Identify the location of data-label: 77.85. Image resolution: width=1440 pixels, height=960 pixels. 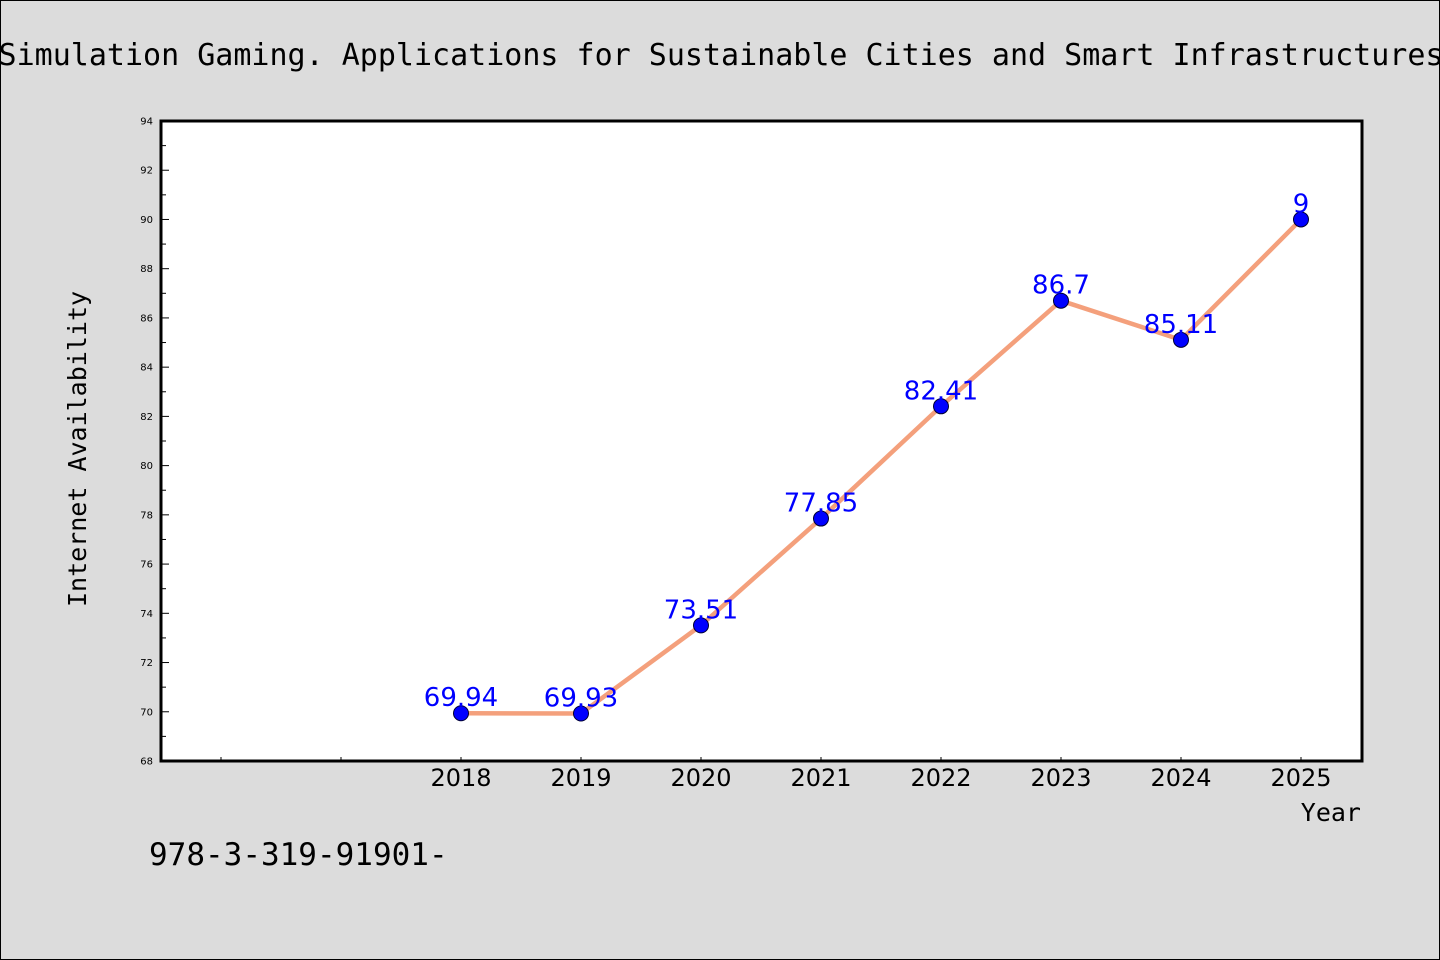
(821, 504).